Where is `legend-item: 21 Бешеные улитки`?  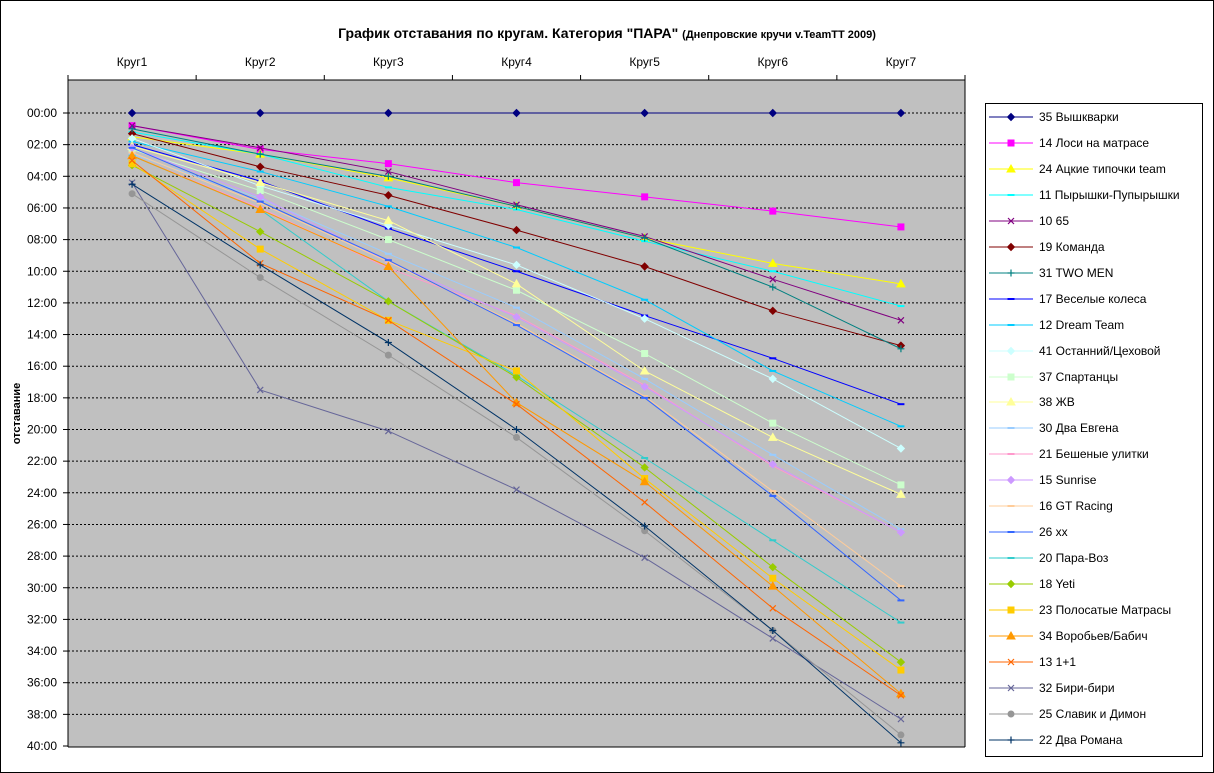 legend-item: 21 Бешеные улитки is located at coordinates (1094, 454).